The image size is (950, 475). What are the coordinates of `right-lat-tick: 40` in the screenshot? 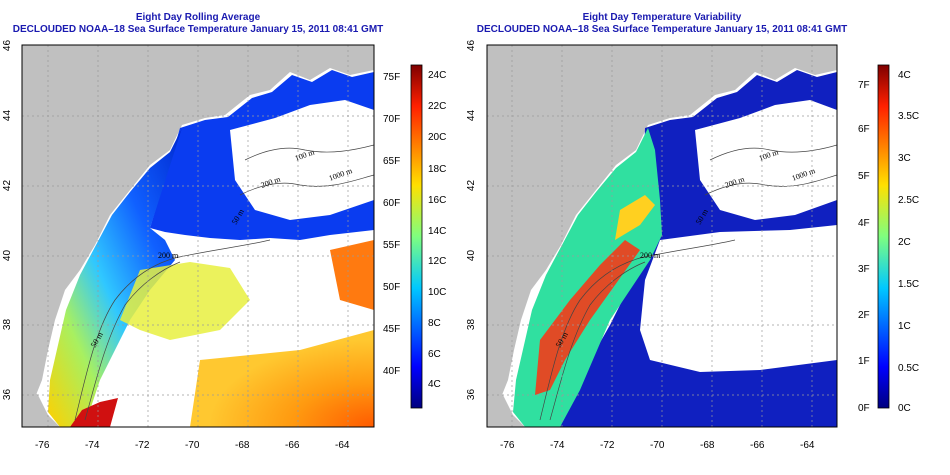 It's located at (472, 255).